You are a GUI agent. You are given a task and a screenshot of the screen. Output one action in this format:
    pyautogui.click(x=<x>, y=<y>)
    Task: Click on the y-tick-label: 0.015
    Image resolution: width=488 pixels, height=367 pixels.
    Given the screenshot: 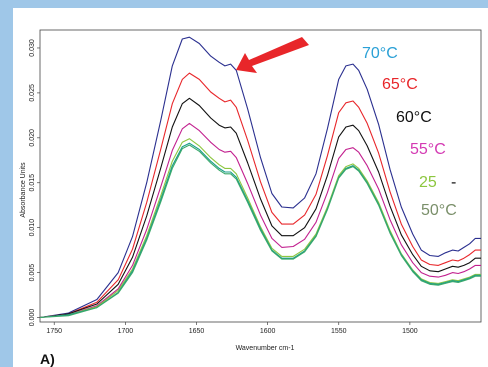 What is the action you would take?
    pyautogui.click(x=32, y=183)
    